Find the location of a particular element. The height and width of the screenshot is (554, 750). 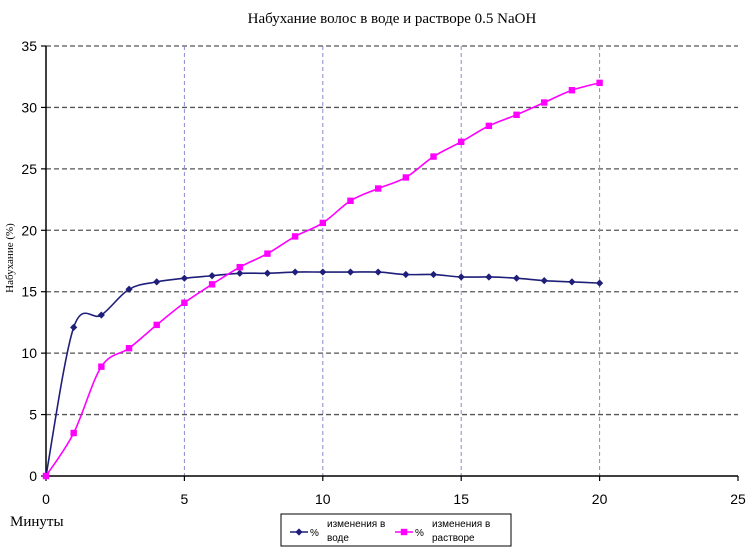

y-tick-label: 15 is located at coordinates (29, 292).